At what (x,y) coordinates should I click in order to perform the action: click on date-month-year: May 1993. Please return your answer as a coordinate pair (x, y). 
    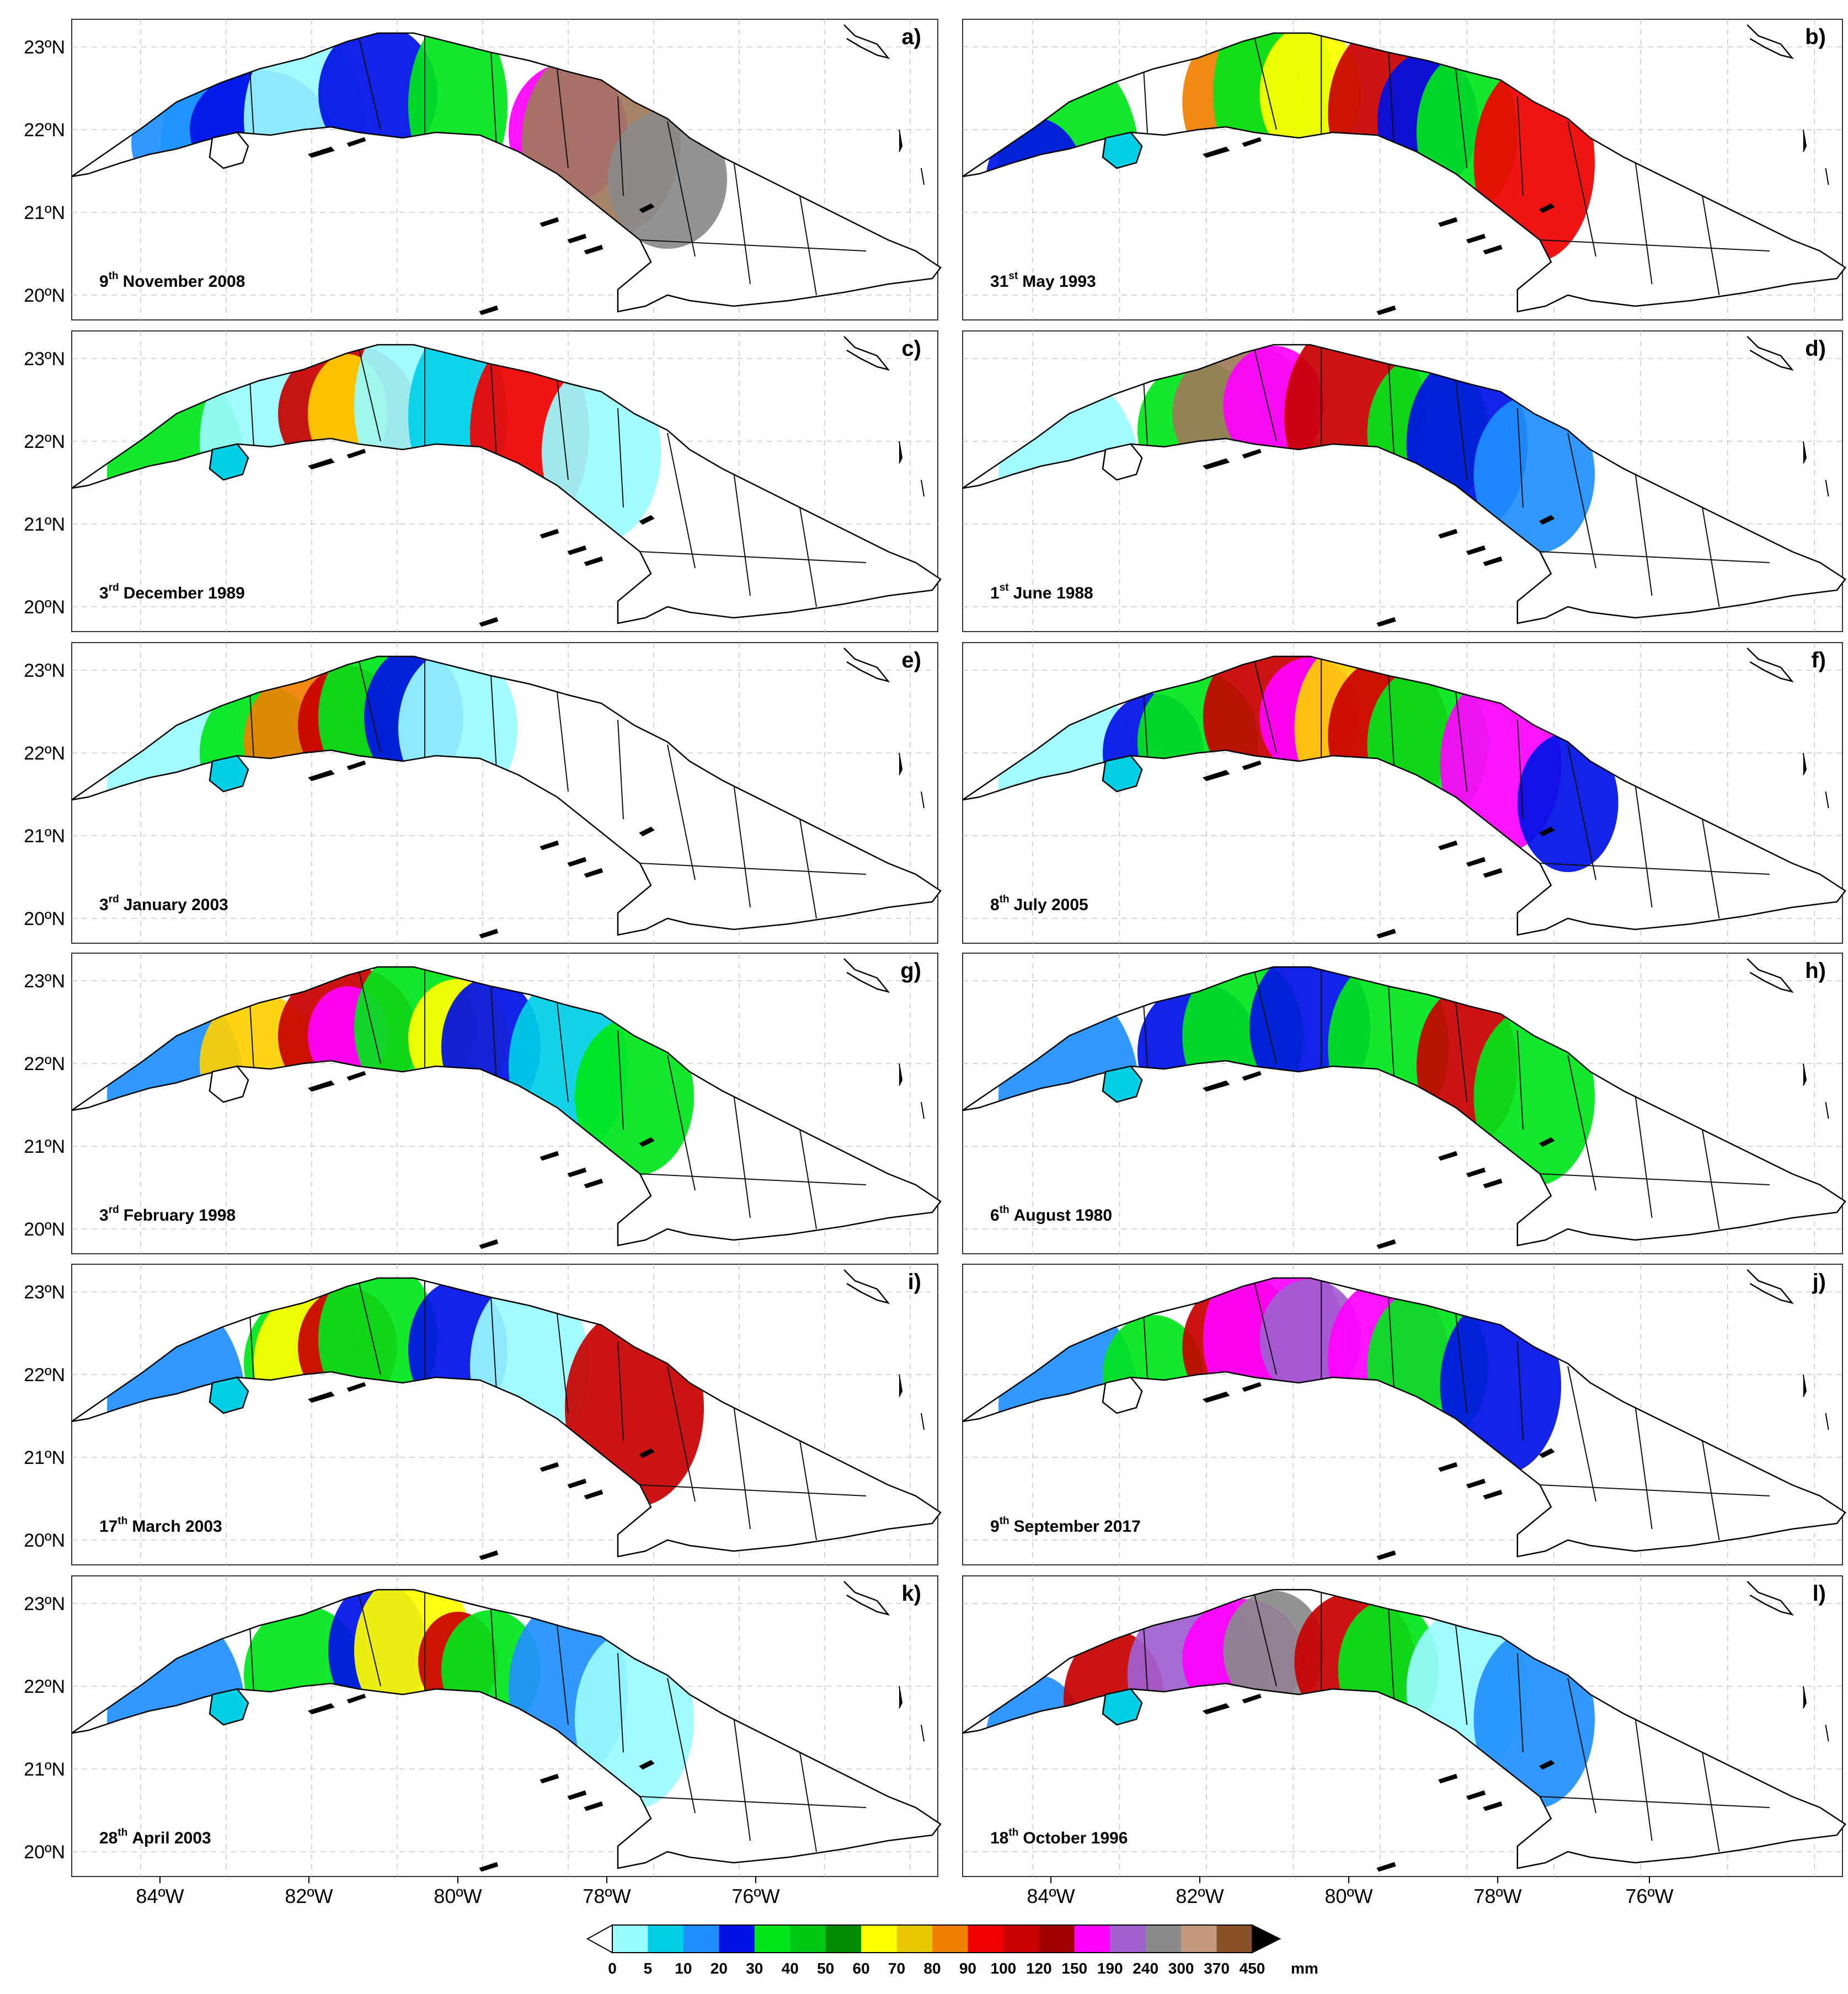
    Looking at the image, I should click on (1059, 281).